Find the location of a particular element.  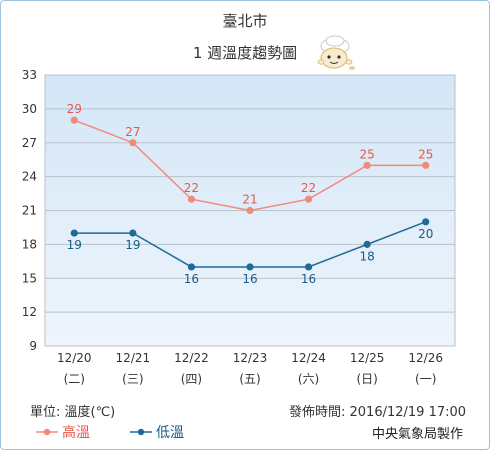

data-label-0-0: 29 is located at coordinates (74, 109).